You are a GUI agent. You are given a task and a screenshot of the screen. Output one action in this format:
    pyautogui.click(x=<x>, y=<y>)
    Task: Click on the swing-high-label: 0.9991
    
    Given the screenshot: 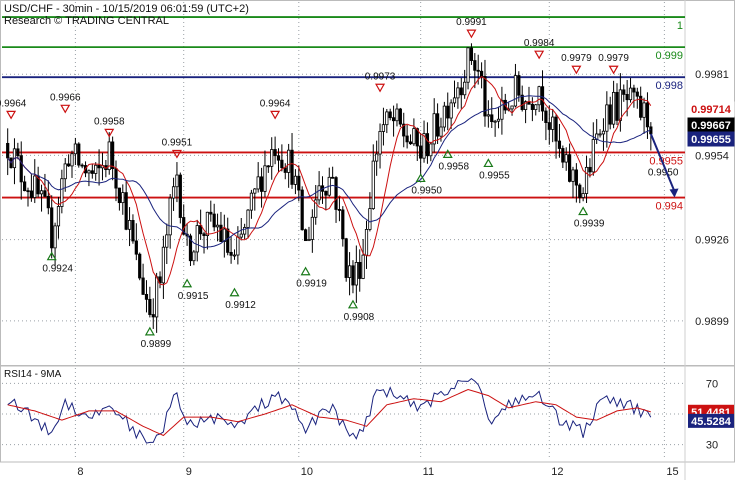 What is the action you would take?
    pyautogui.click(x=471, y=22)
    